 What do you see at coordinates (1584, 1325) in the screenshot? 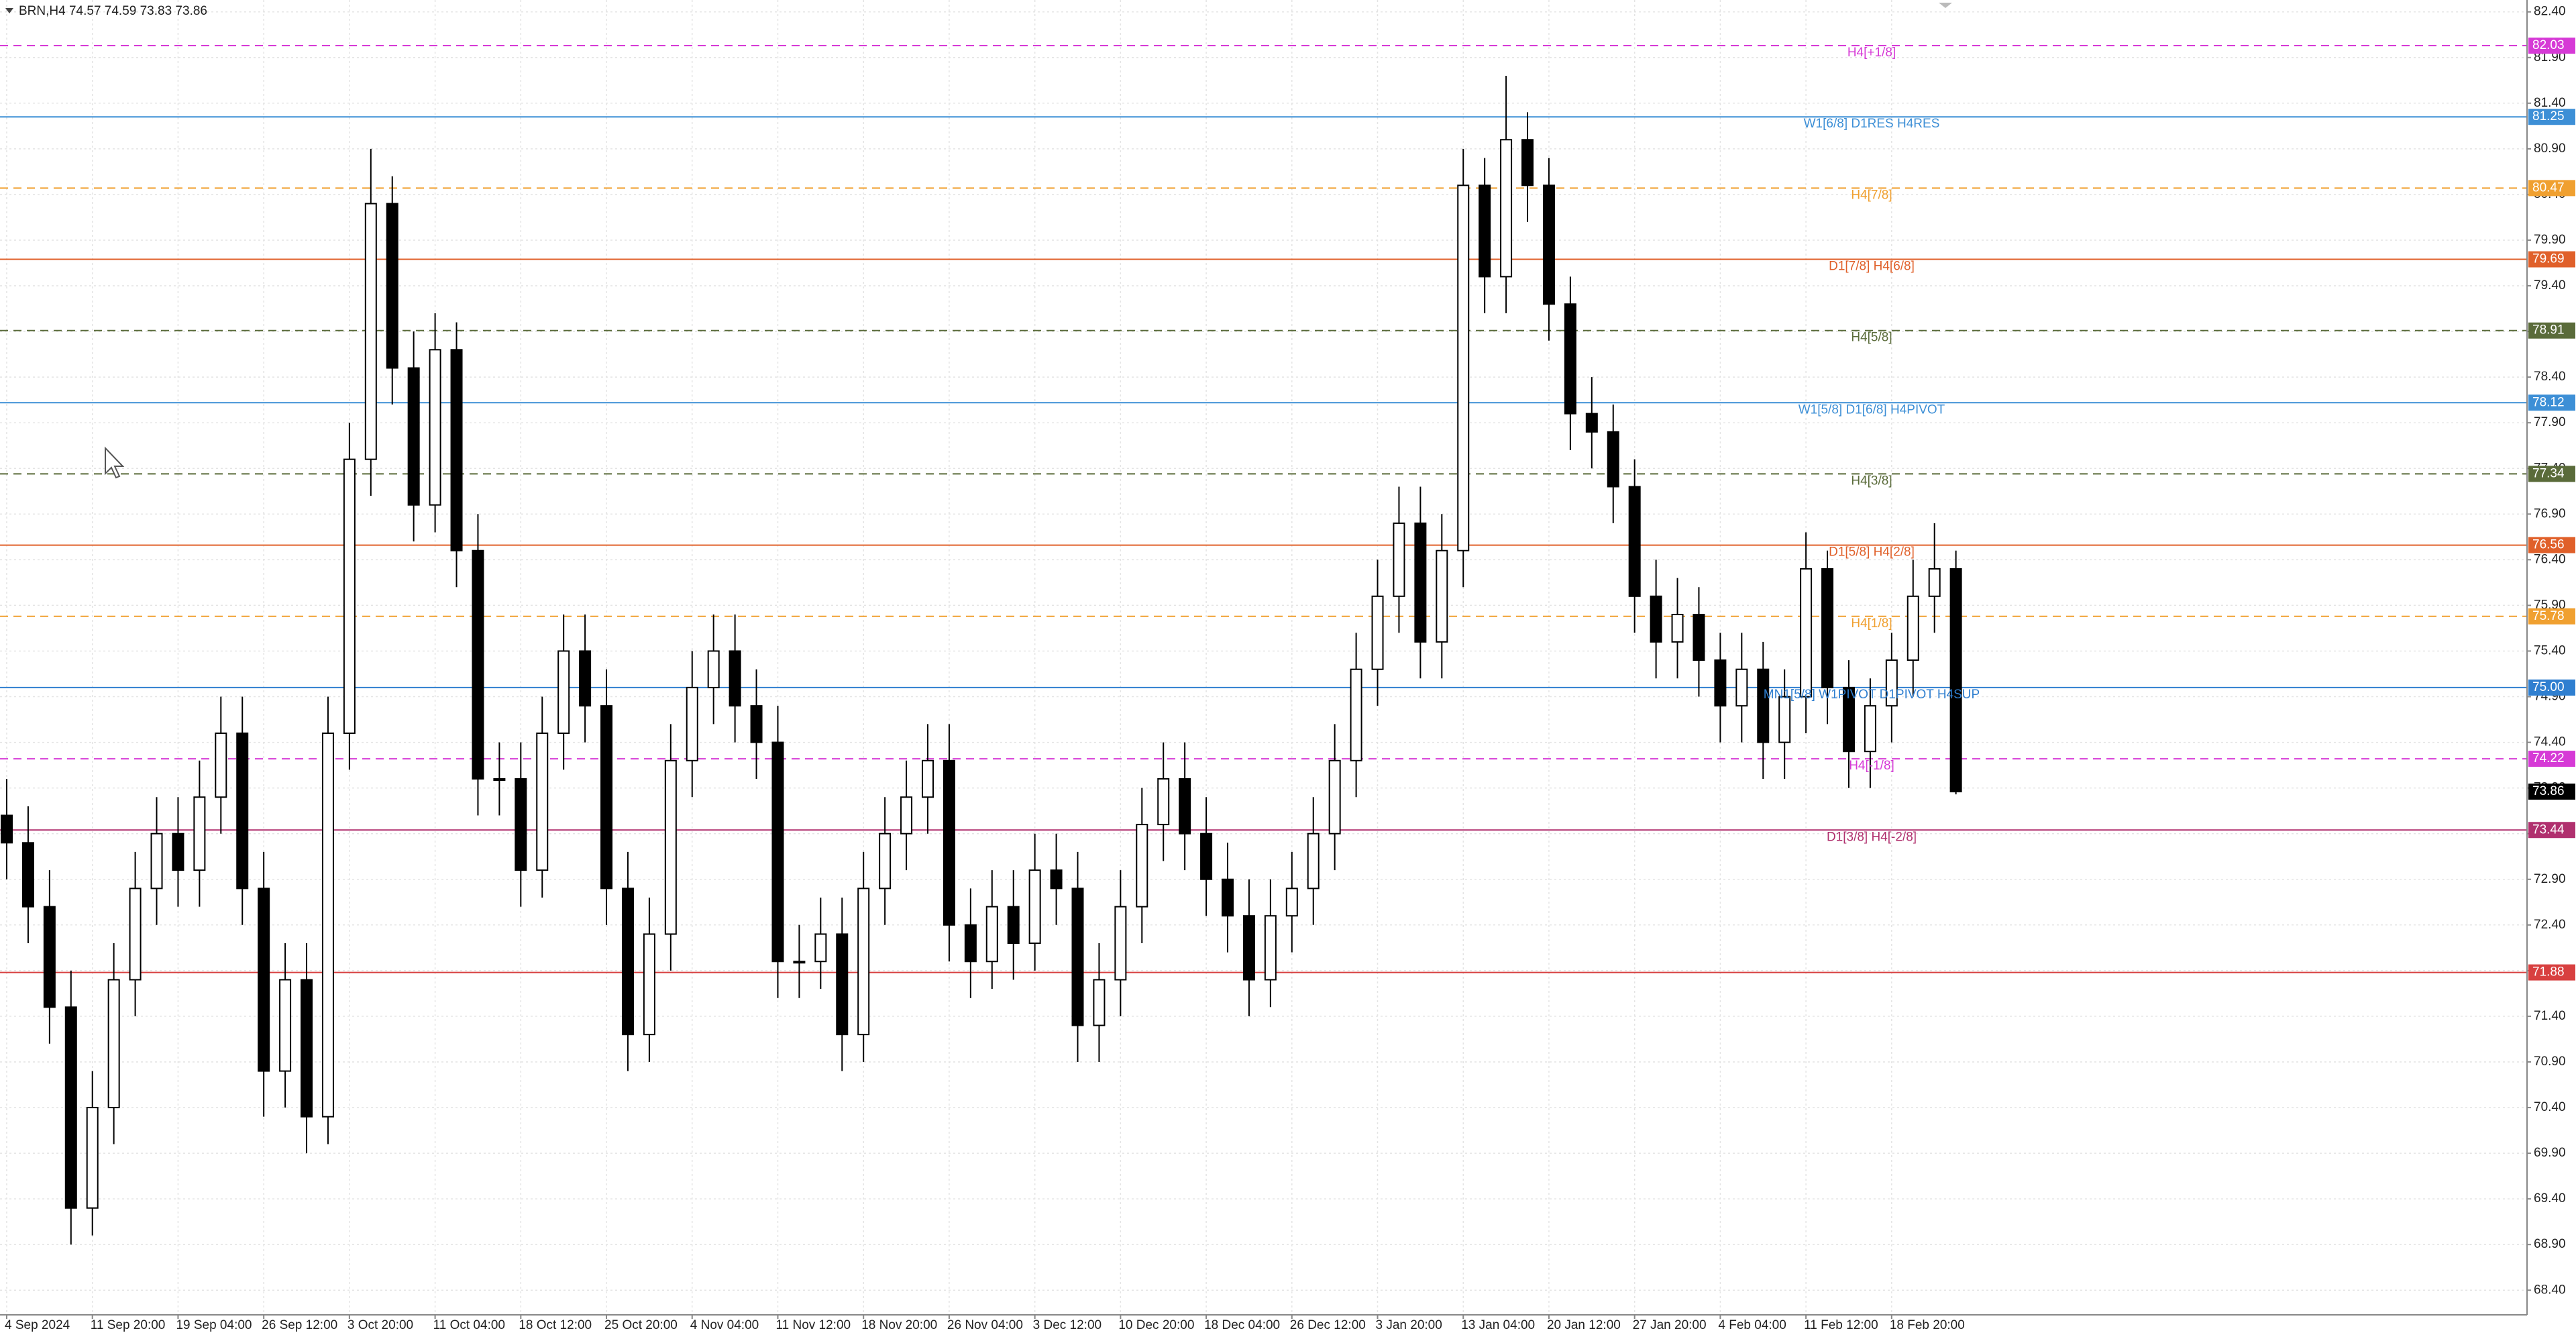
I see `x-tick-label: 20 Jan 12:00` at bounding box center [1584, 1325].